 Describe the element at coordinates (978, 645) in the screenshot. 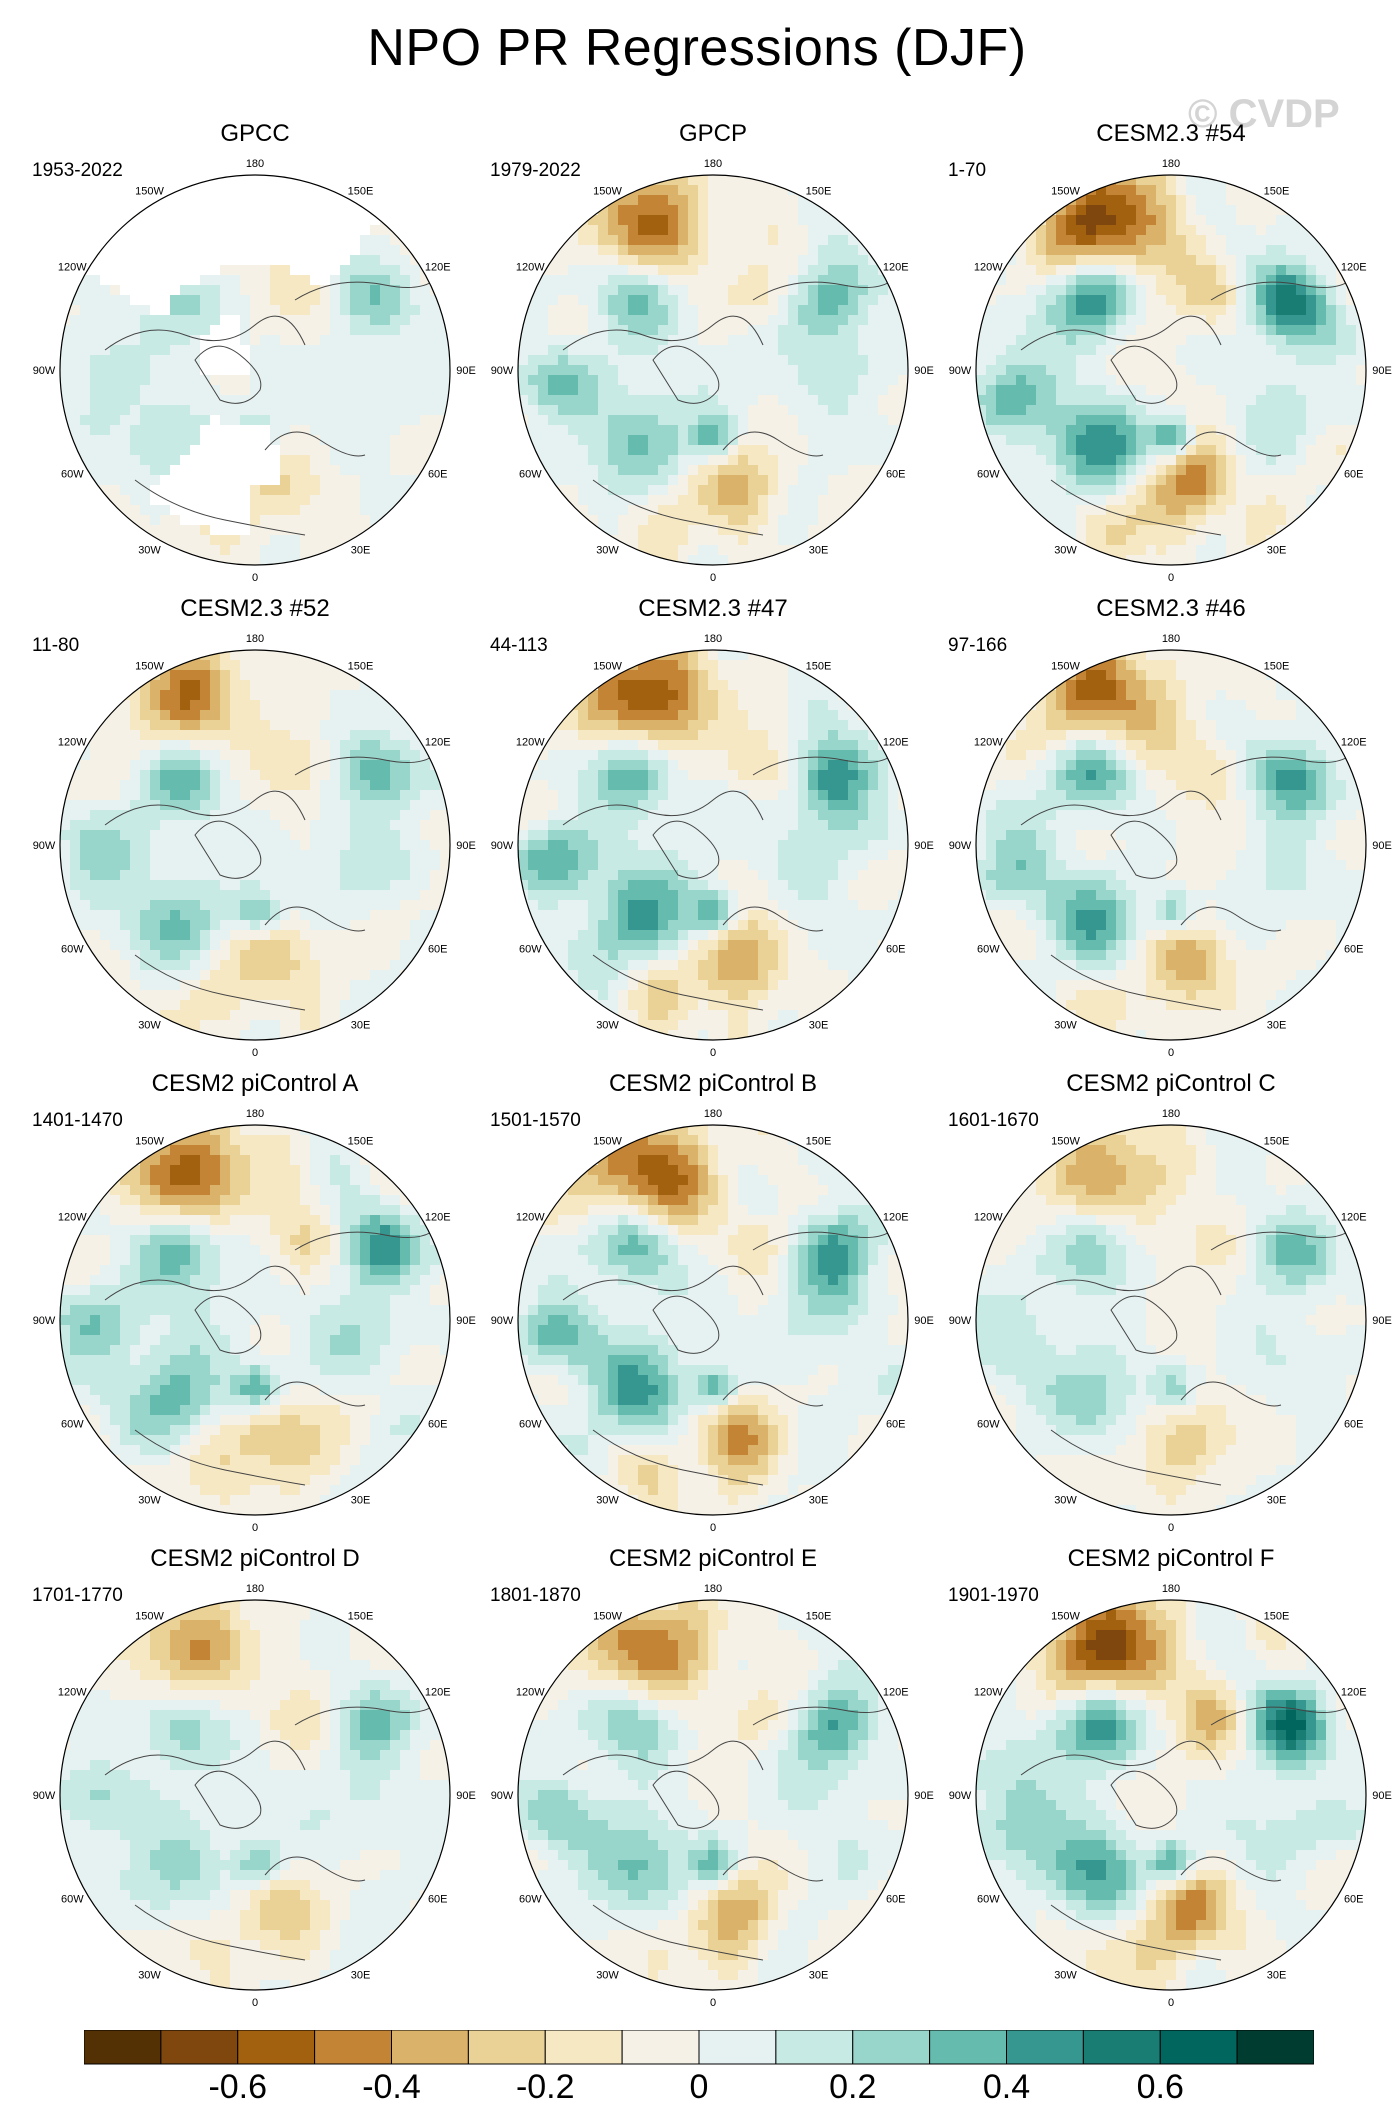

I see `panel-years: 97-166` at that location.